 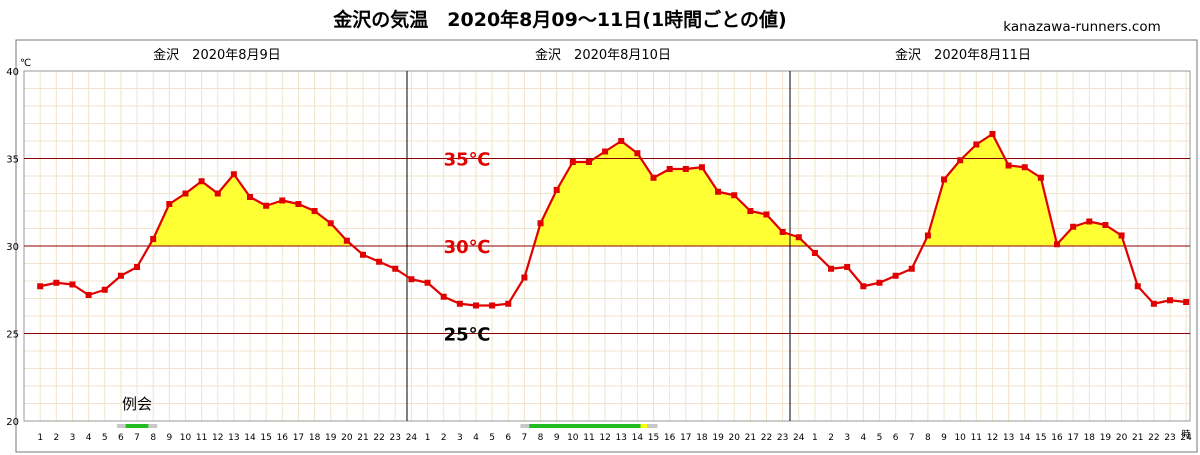 What do you see at coordinates (467, 335) in the screenshot?
I see `reference-label-25: 25℃` at bounding box center [467, 335].